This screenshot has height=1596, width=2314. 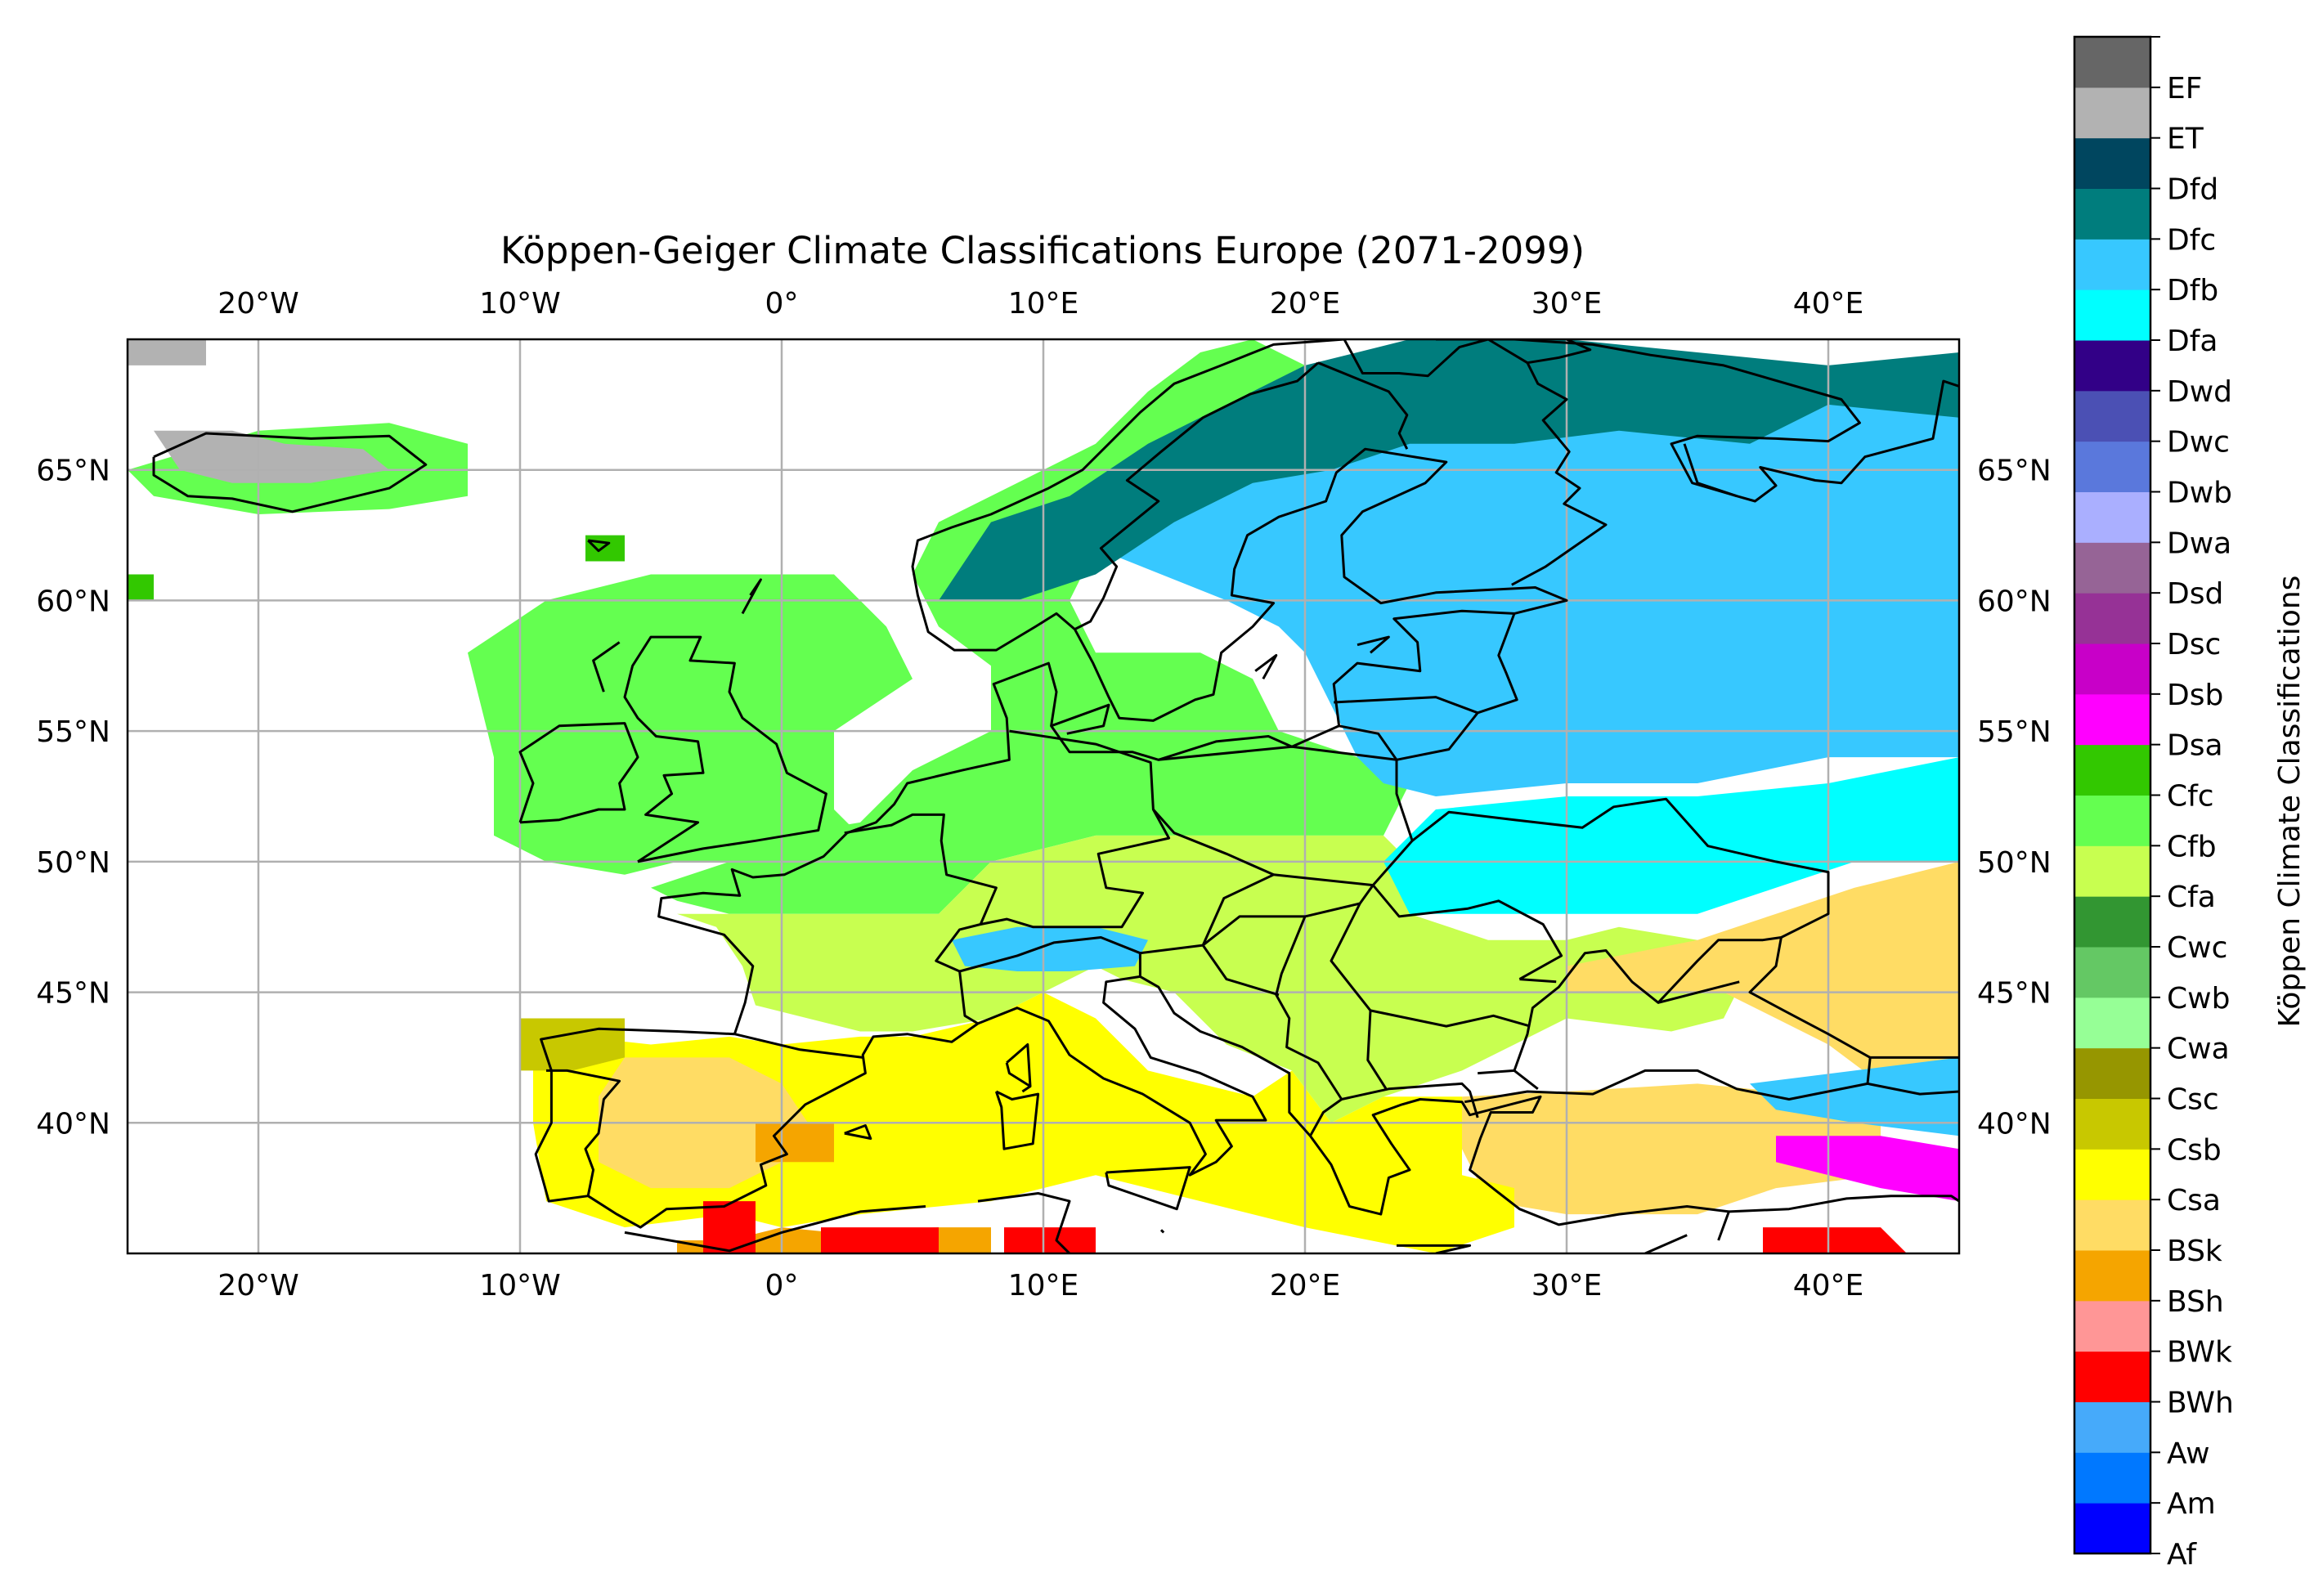 What do you see at coordinates (2112, 163) in the screenshot?
I see `colorbar-swatch-dfd` at bounding box center [2112, 163].